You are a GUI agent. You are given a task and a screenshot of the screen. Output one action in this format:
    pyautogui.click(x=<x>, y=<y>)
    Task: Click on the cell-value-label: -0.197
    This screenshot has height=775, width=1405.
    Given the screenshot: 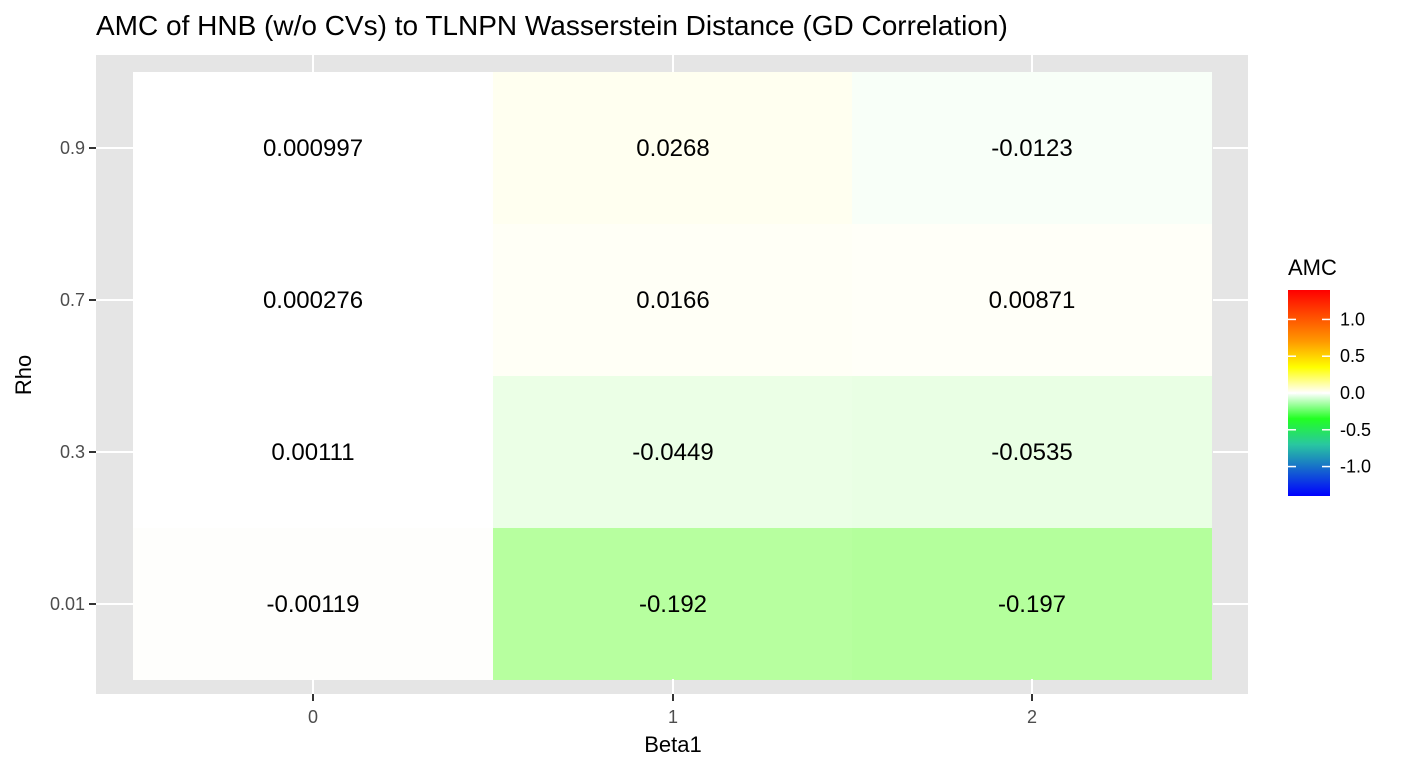 What is the action you would take?
    pyautogui.click(x=1032, y=604)
    